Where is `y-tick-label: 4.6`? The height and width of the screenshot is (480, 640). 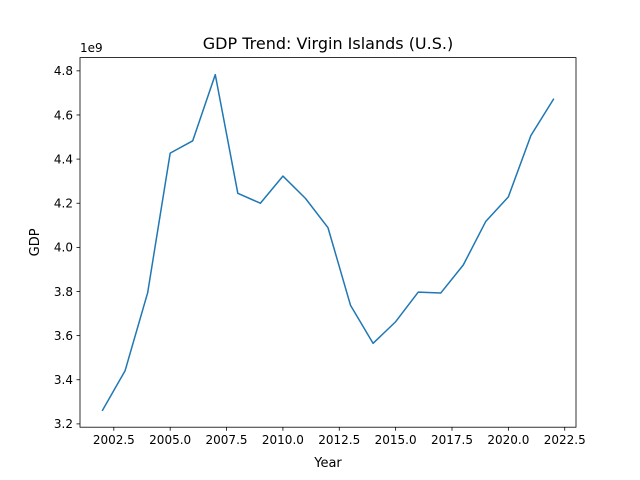
y-tick-label: 4.6 is located at coordinates (63, 115).